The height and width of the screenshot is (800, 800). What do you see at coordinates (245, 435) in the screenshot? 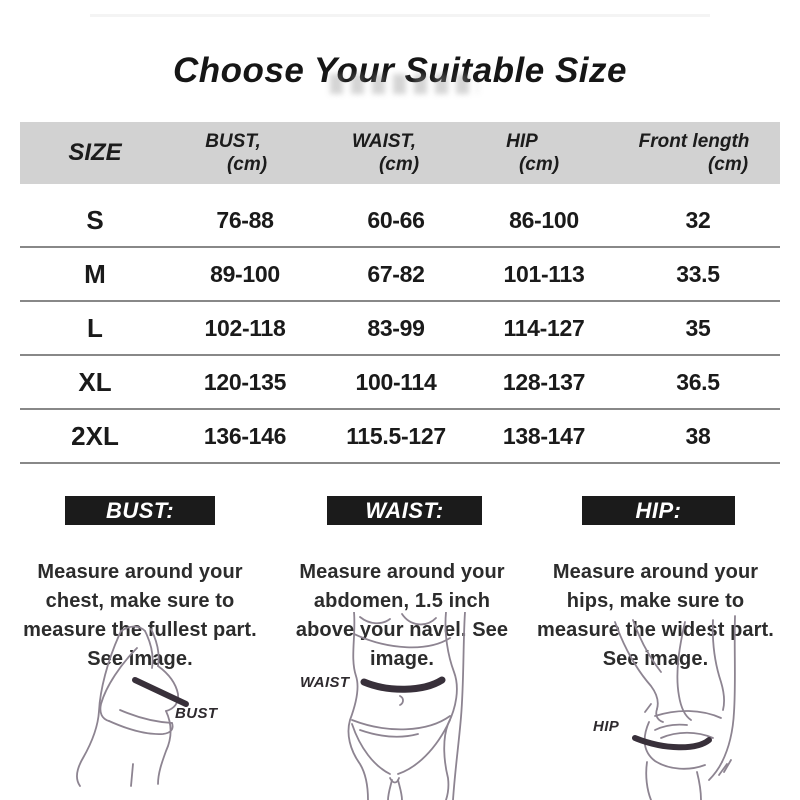
I see `row-2xl-bust: 136-146` at bounding box center [245, 435].